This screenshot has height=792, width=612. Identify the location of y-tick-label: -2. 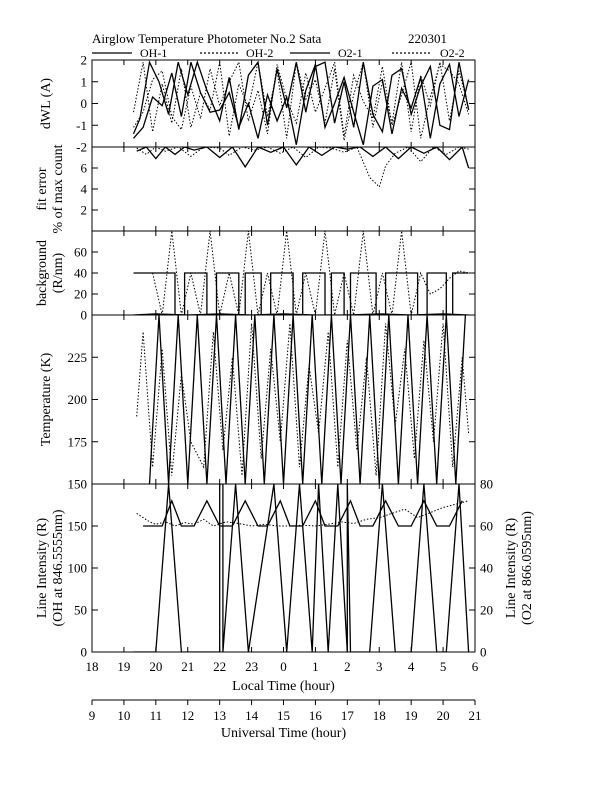
(81, 147).